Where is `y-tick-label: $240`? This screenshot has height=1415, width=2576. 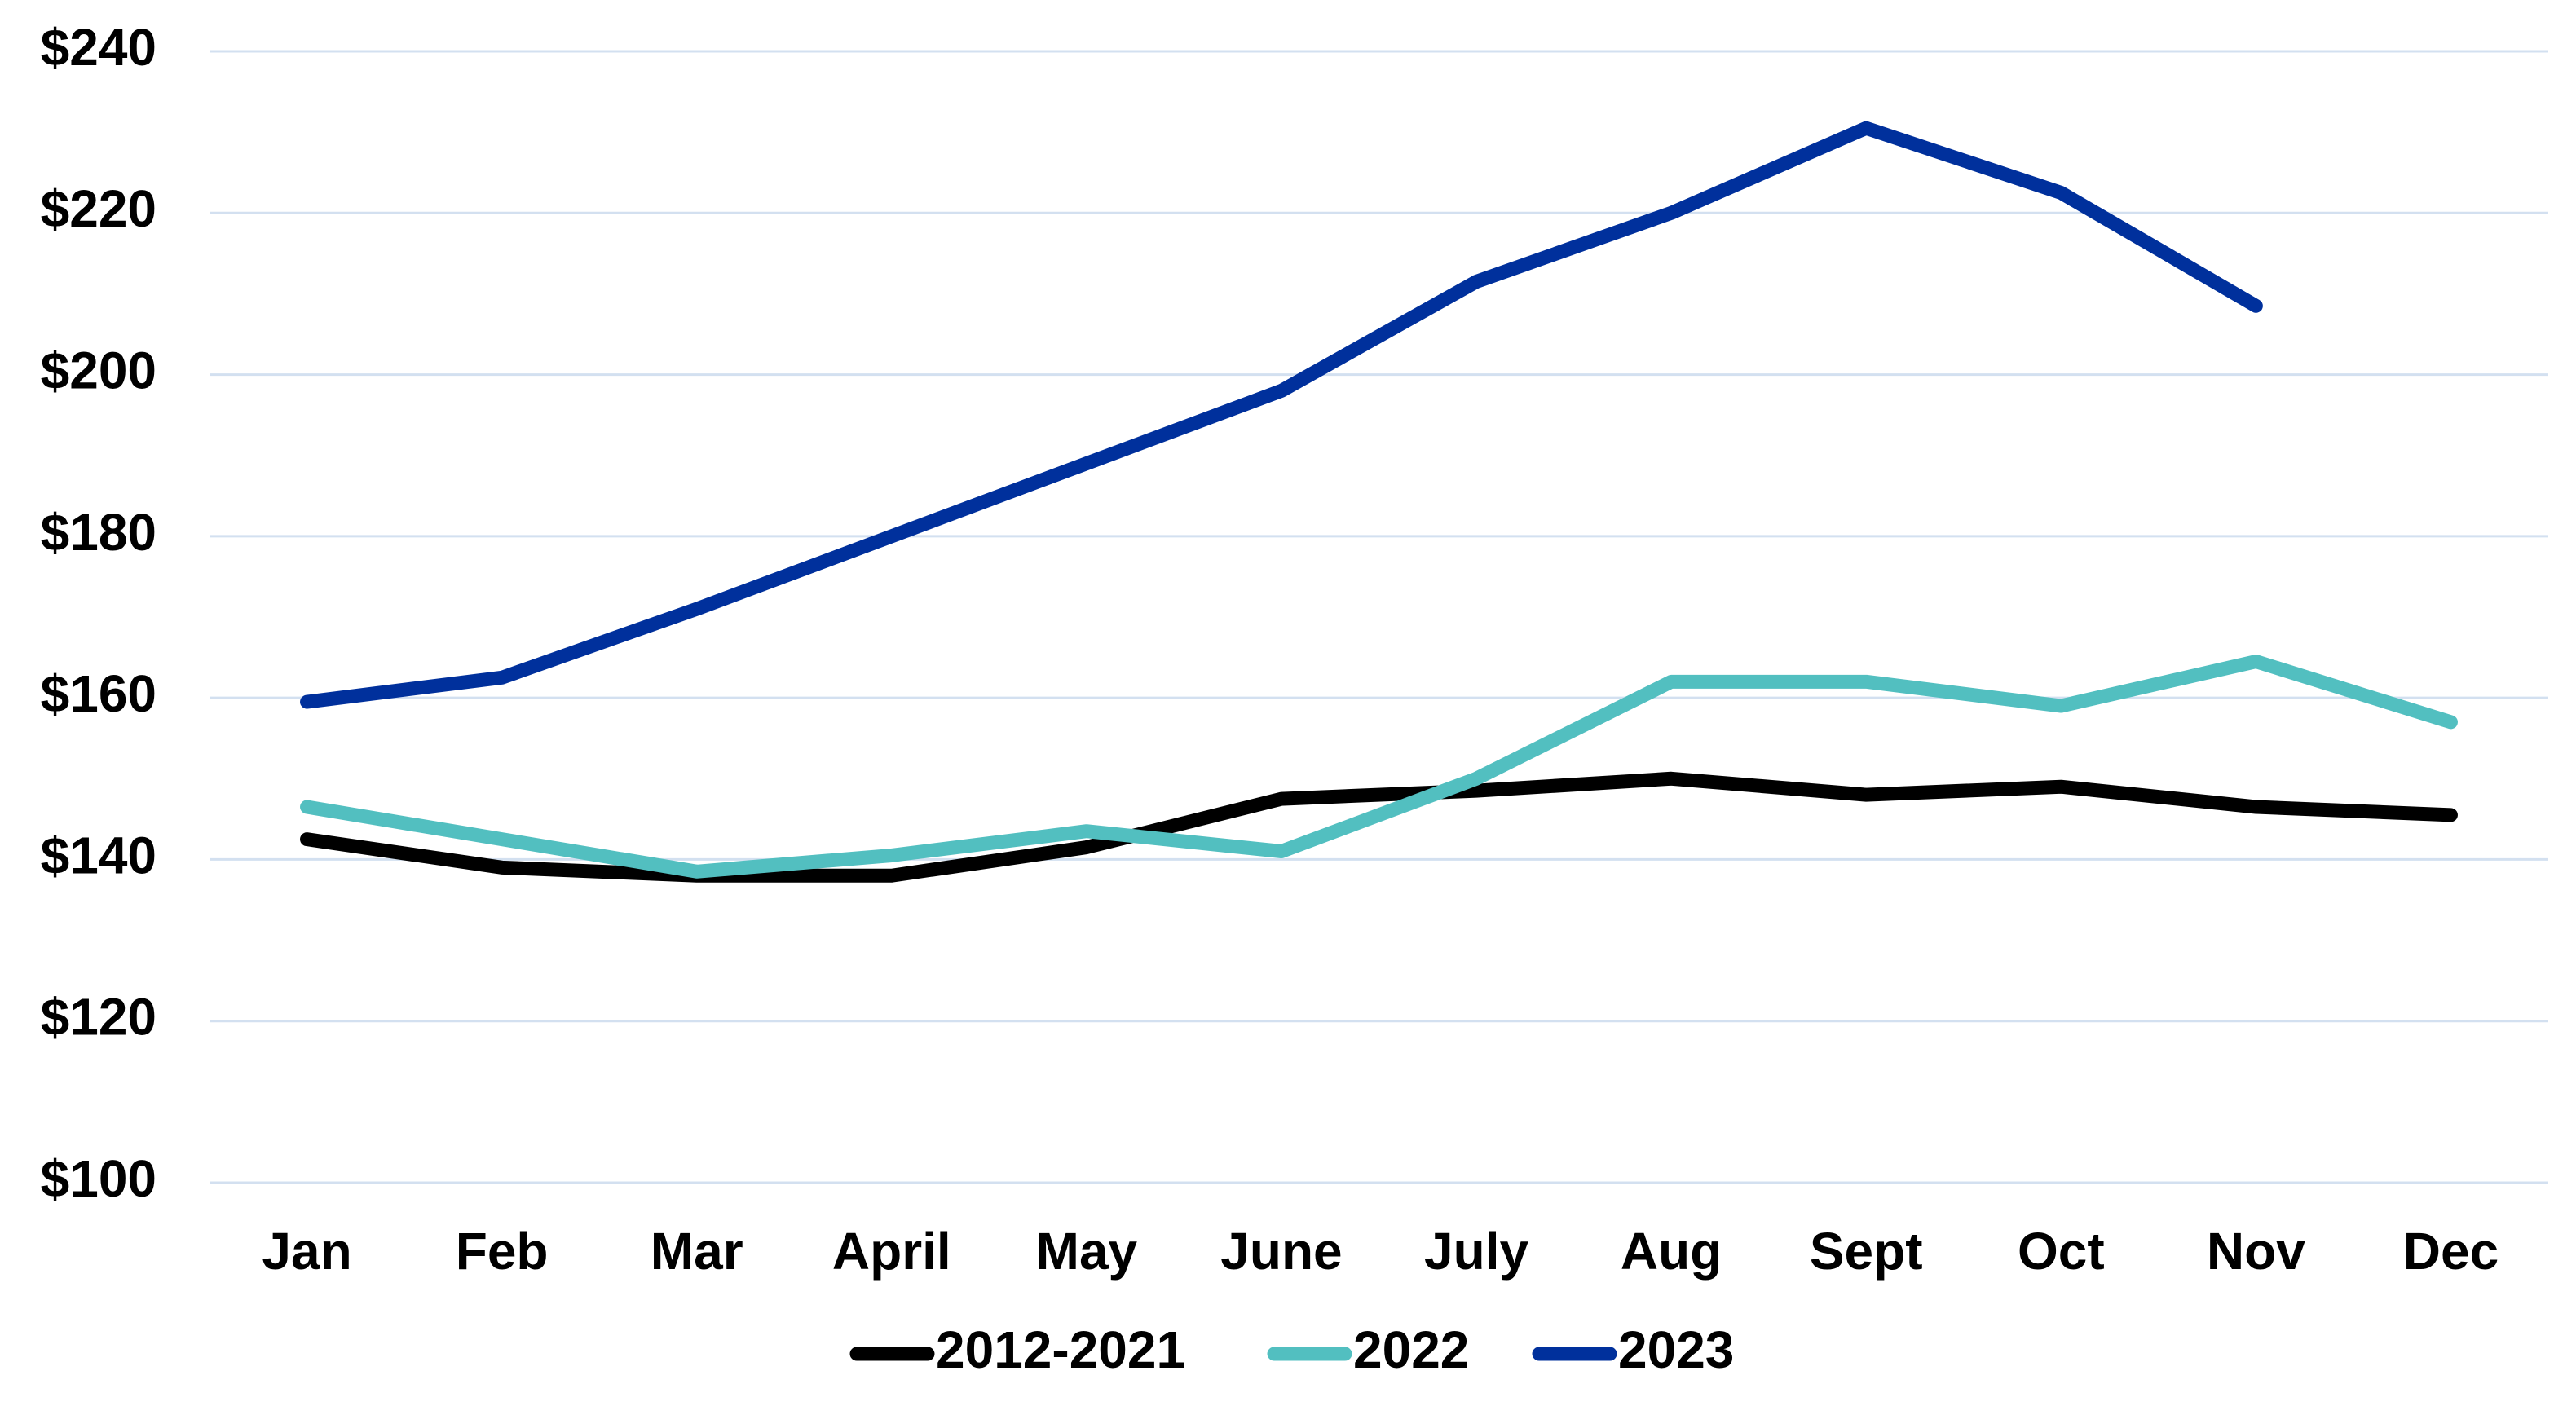 y-tick-label: $240 is located at coordinates (99, 48).